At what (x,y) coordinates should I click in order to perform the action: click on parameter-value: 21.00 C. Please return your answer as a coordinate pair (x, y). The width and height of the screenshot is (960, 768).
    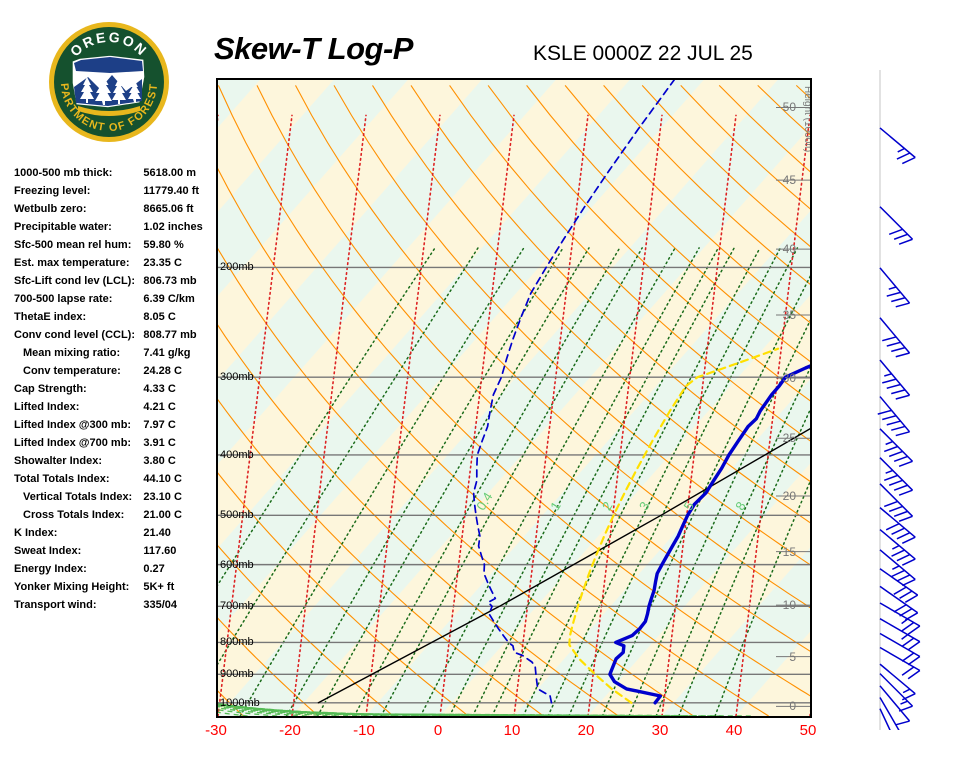
    Looking at the image, I should click on (162, 515).